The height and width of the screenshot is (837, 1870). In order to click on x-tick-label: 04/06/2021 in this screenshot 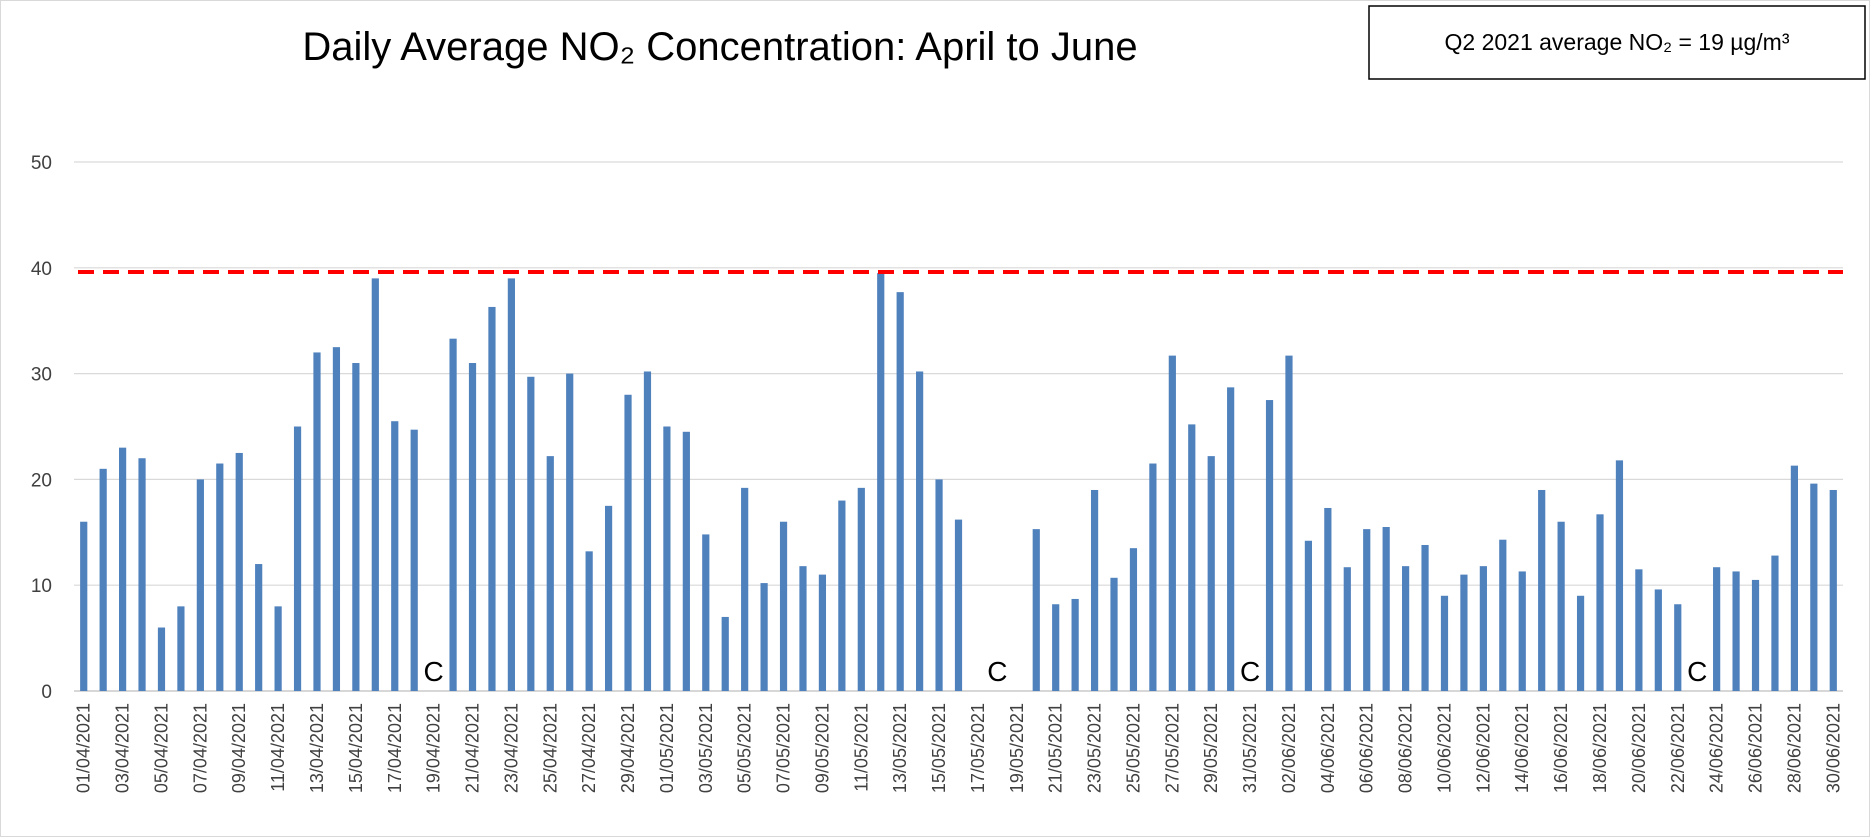, I will do `click(1328, 748)`.